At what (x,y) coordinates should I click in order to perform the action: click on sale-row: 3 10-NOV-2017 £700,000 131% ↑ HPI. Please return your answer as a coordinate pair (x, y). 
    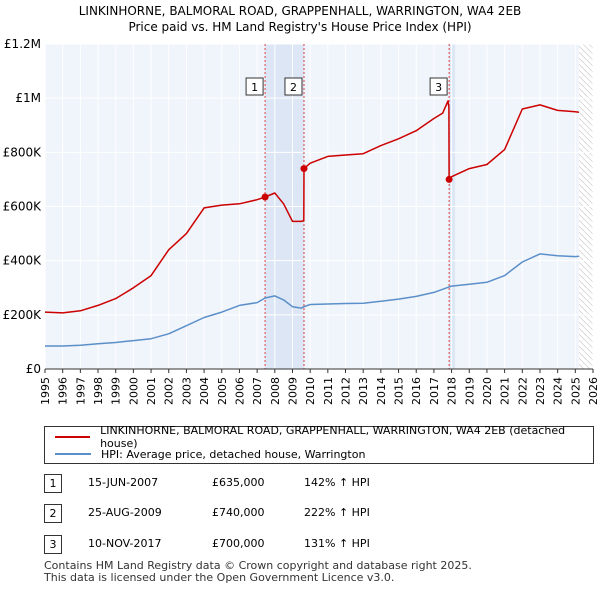
    Looking at the image, I should click on (254, 545).